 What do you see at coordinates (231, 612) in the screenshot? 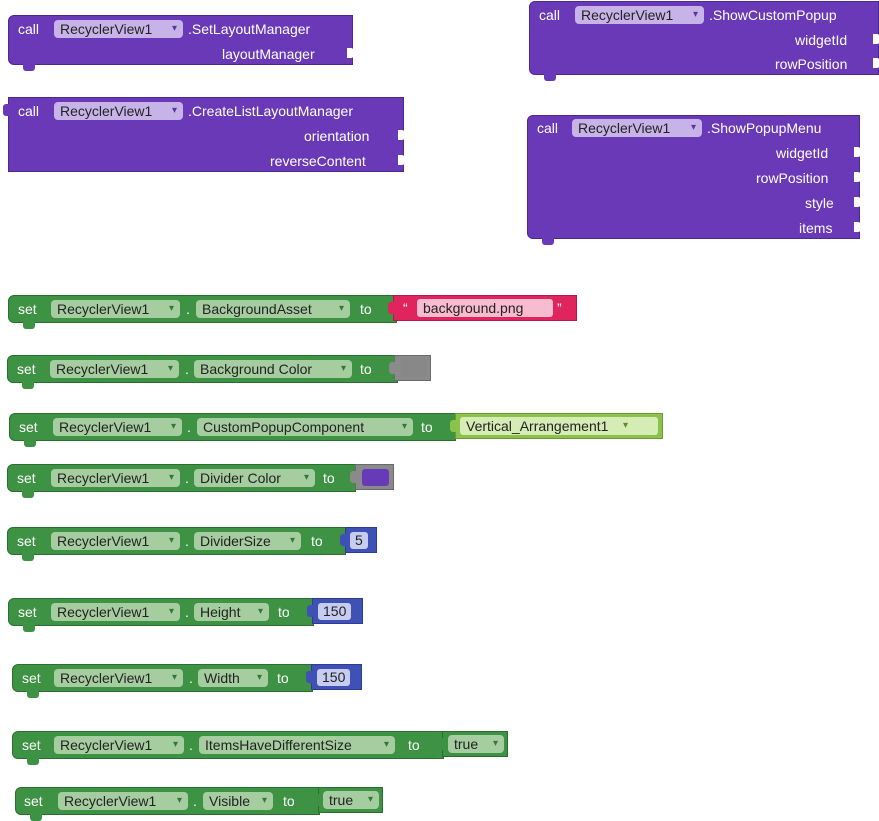
I see `property-dropdown: Height ▾` at bounding box center [231, 612].